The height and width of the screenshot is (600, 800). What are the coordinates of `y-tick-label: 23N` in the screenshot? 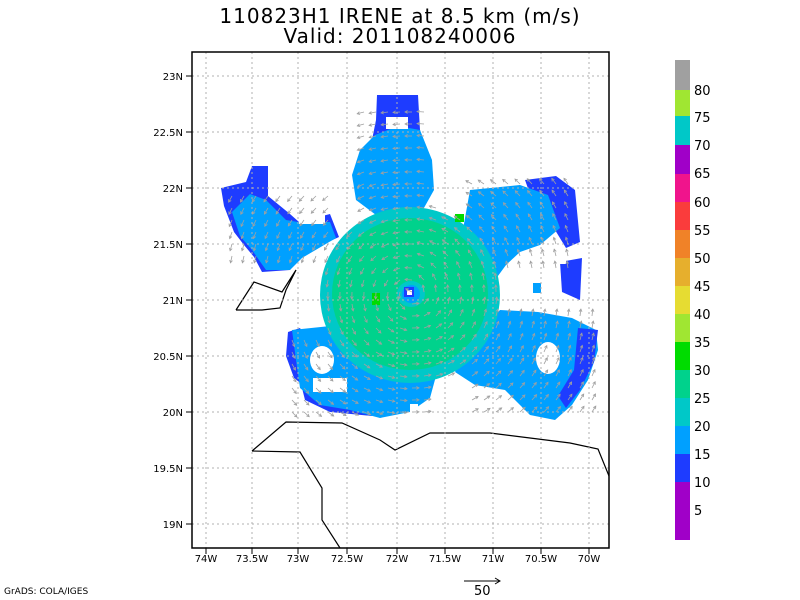 It's located at (173, 77).